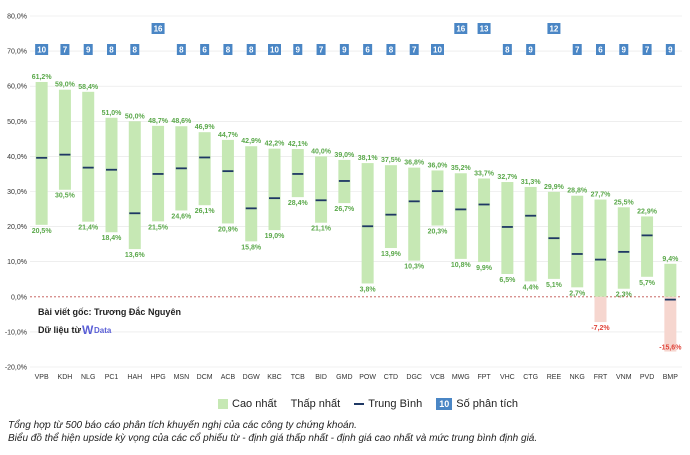 This screenshot has width=690, height=455. I want to click on x-tick-label: FRT, so click(601, 377).